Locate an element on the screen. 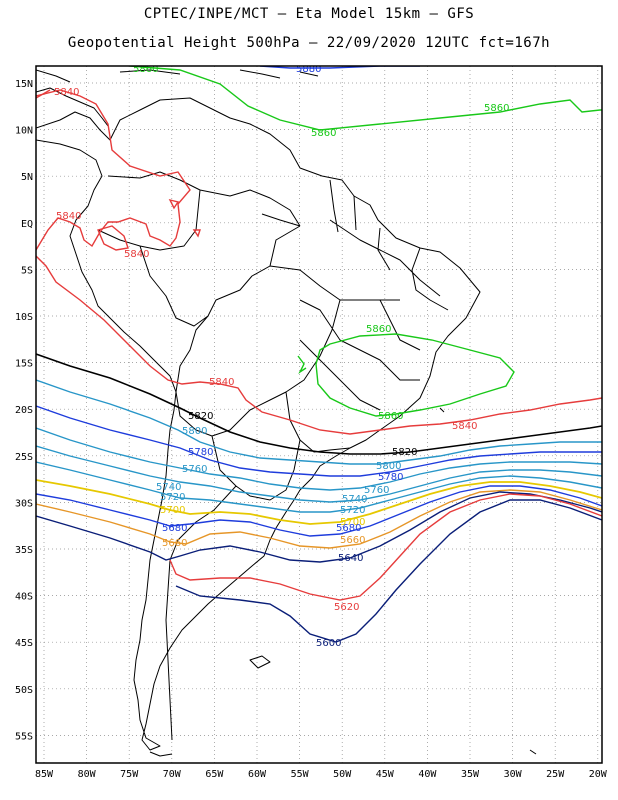 This screenshot has height=800, width=618. lat-tick-label: EQ is located at coordinates (27, 224).